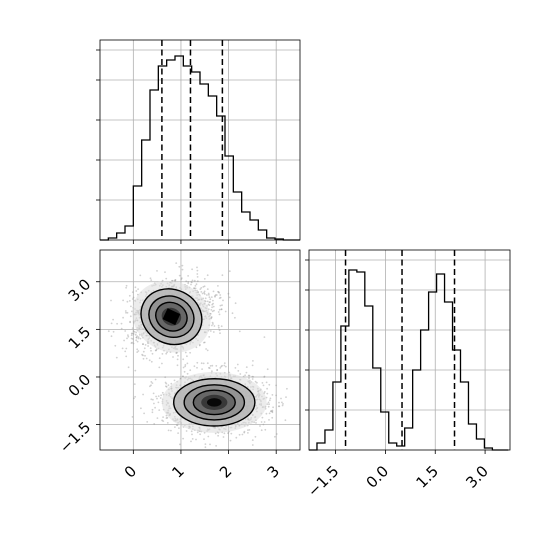 The width and height of the screenshot is (550, 550). I want to click on y-tick-label: 3.0, so click(80, 290).